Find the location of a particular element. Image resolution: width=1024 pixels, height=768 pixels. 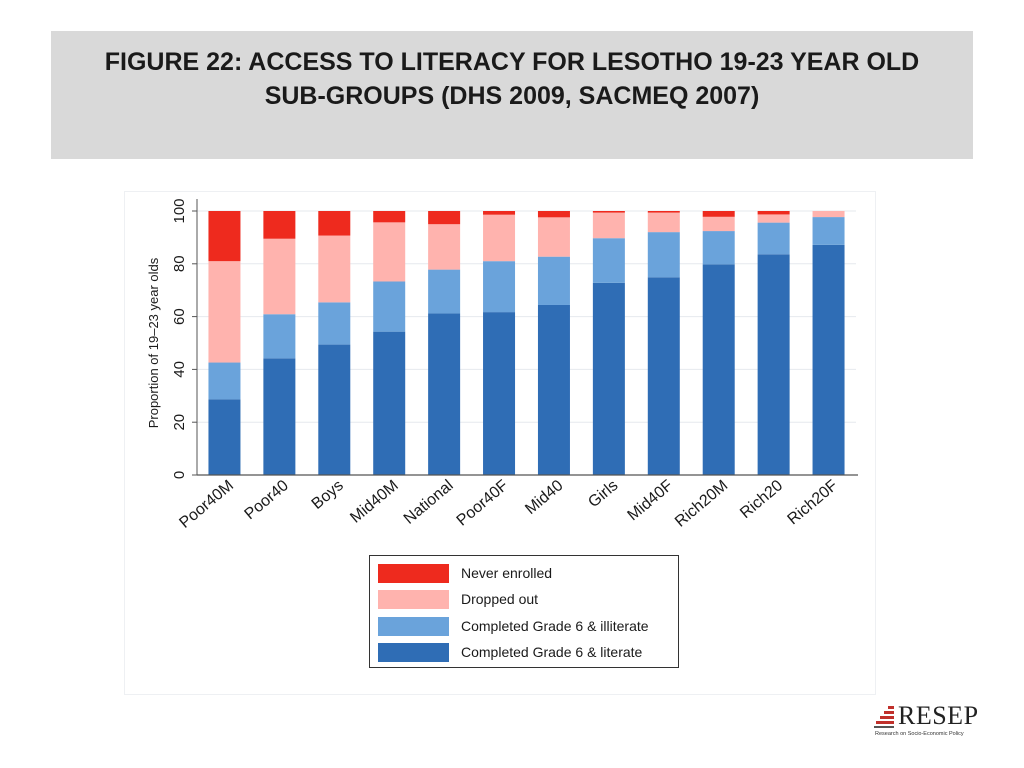

x-tick-label: Boys is located at coordinates (328, 495).